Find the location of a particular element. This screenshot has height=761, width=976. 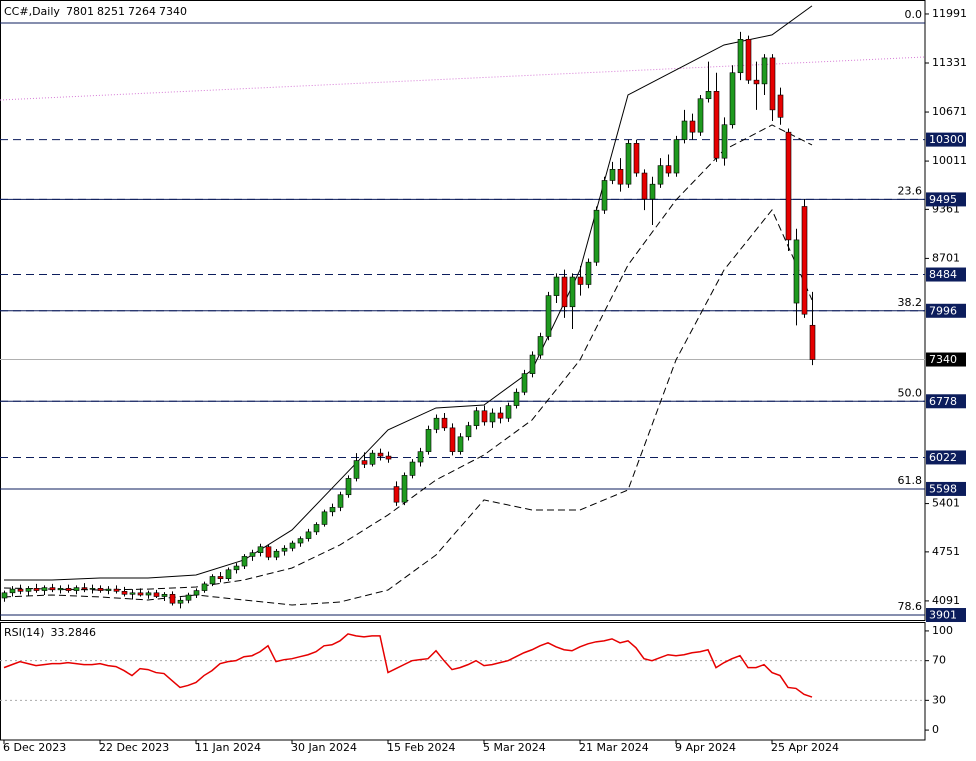

fib-label: 0.0 is located at coordinates (914, 14).